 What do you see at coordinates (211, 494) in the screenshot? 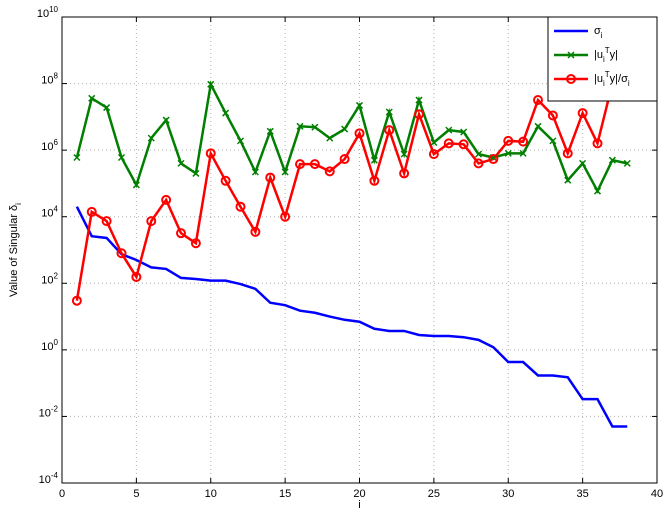
I see `x-tick-label: 10` at bounding box center [211, 494].